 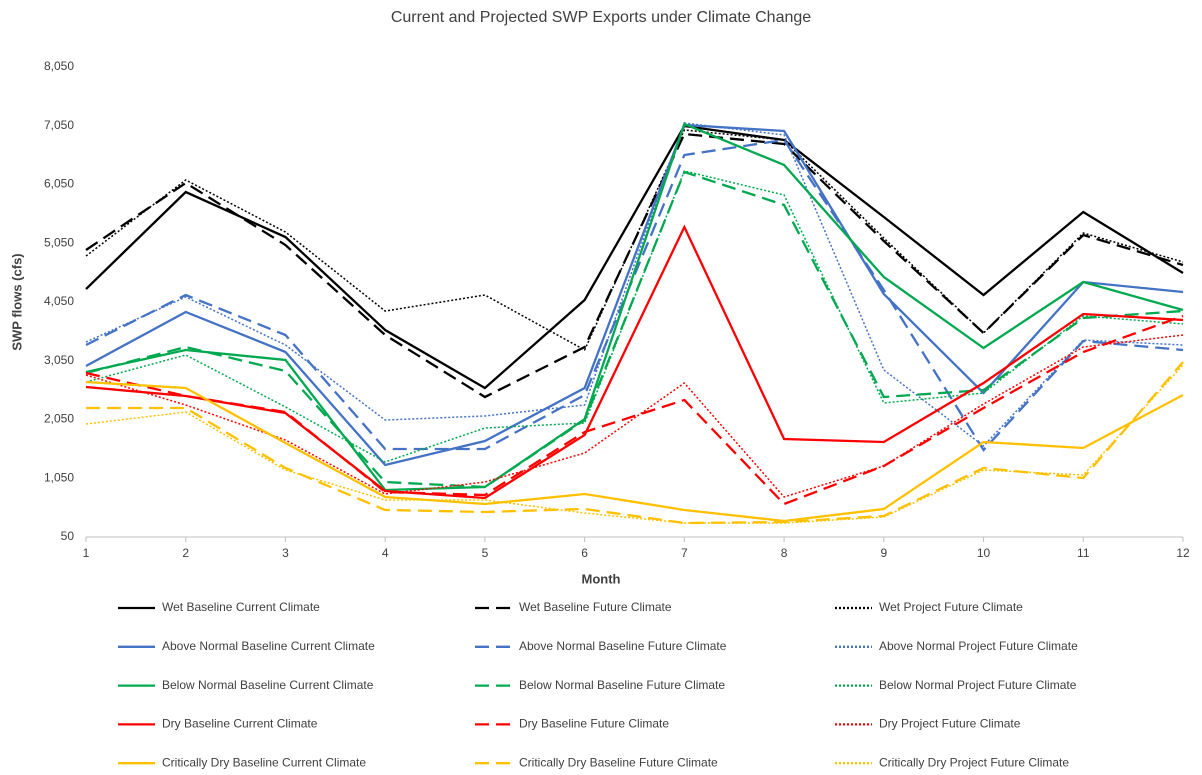 I want to click on legend-label: Dry Project Future Climate, so click(x=950, y=724).